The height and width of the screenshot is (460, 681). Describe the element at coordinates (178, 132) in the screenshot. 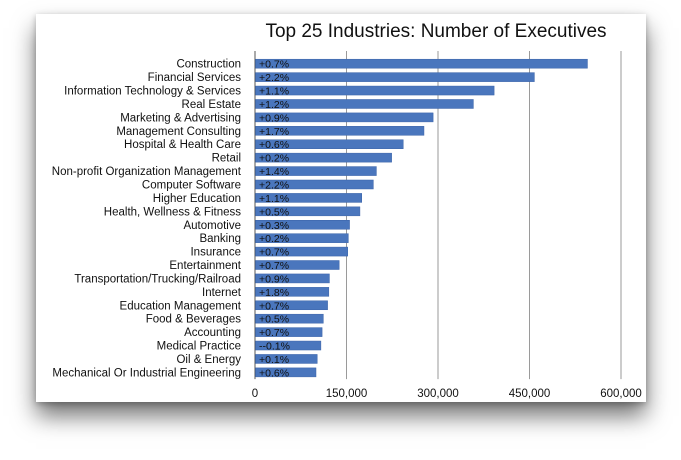

I see `category-label: Management Consulting` at that location.